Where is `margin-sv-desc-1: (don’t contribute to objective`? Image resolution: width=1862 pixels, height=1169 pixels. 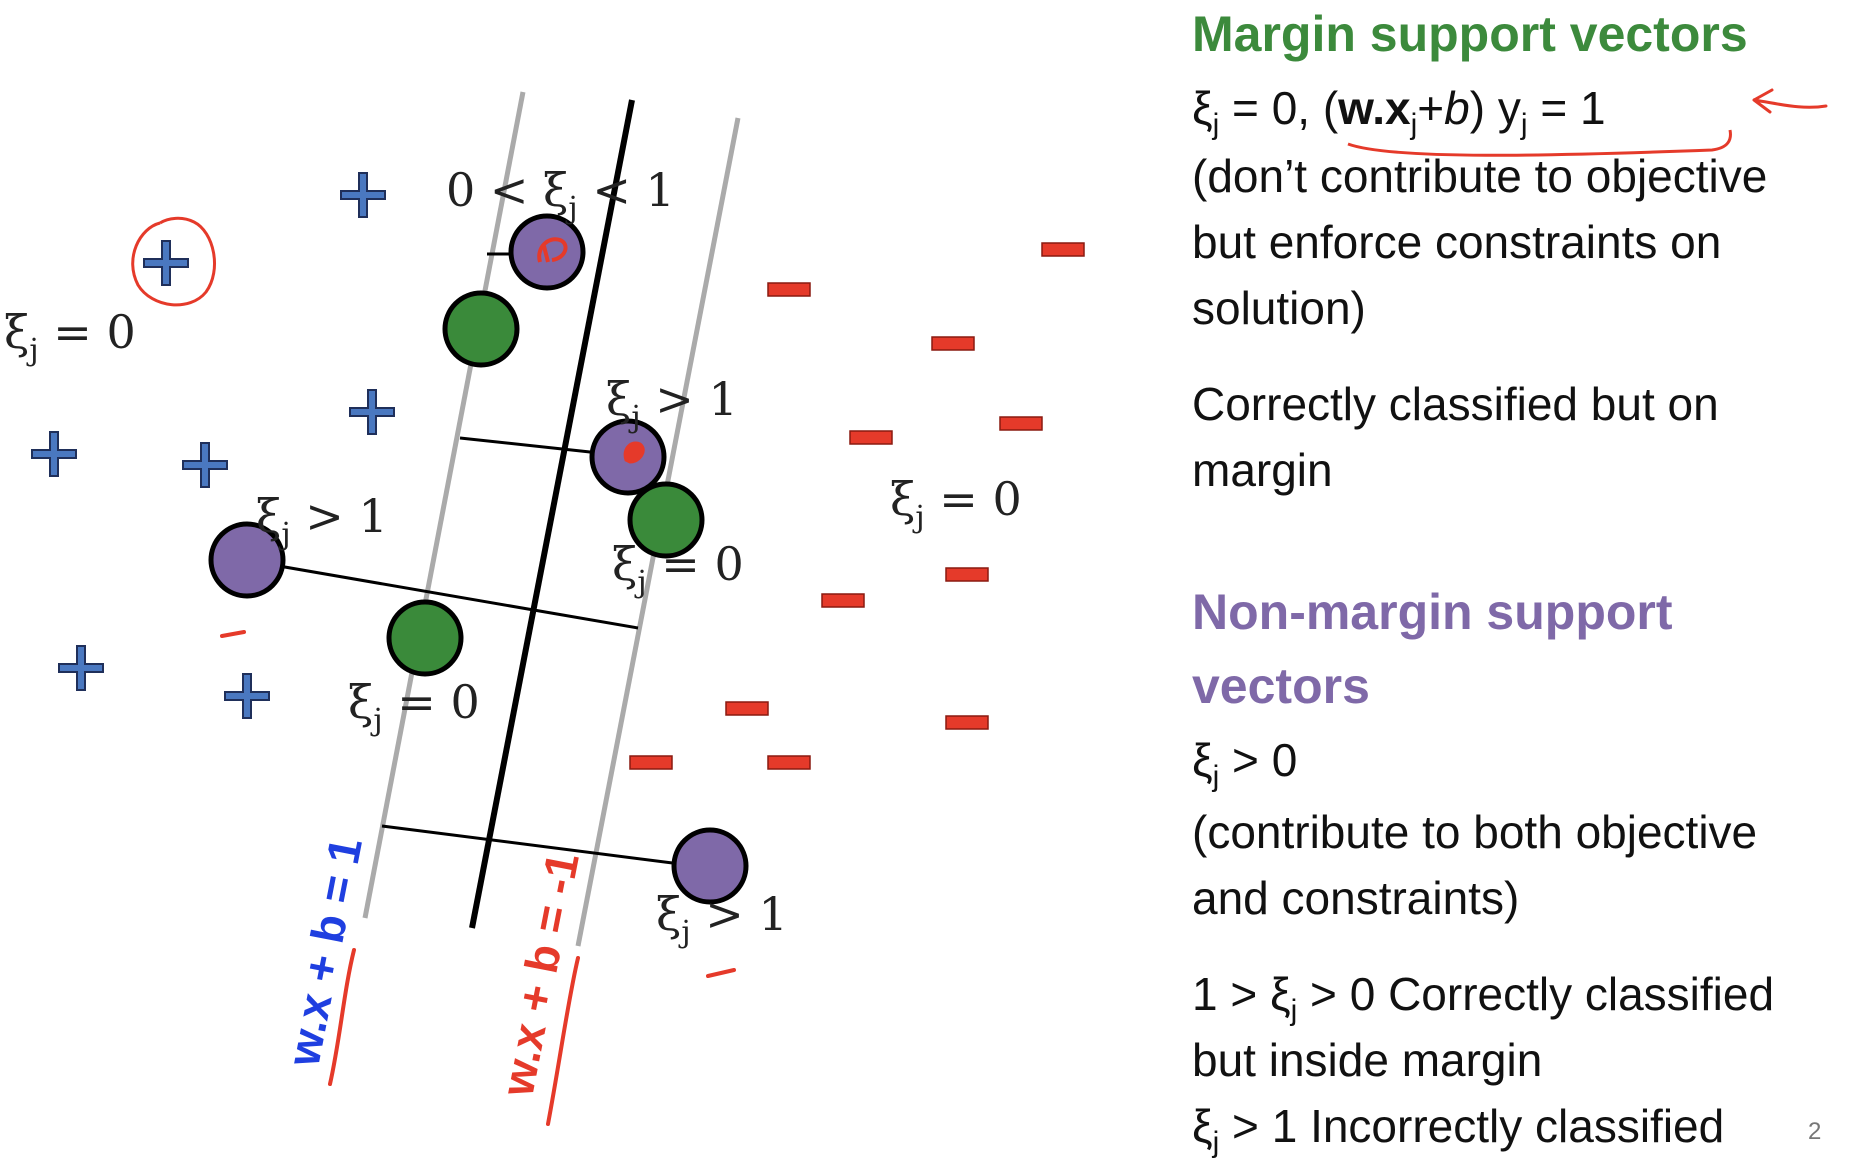
margin-sv-desc-1: (don’t contribute to objective is located at coordinates (1480, 176).